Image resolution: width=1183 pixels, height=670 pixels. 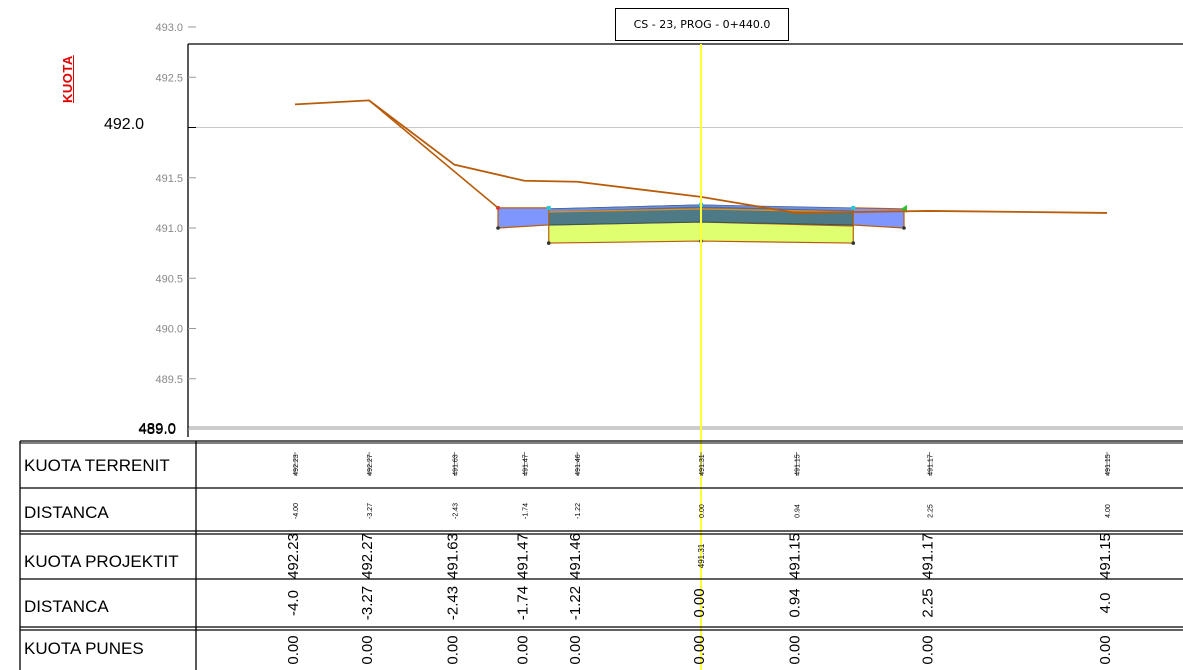 I want to click on row-label-kuota-punes: KUOTA PUNES, so click(x=84, y=648).